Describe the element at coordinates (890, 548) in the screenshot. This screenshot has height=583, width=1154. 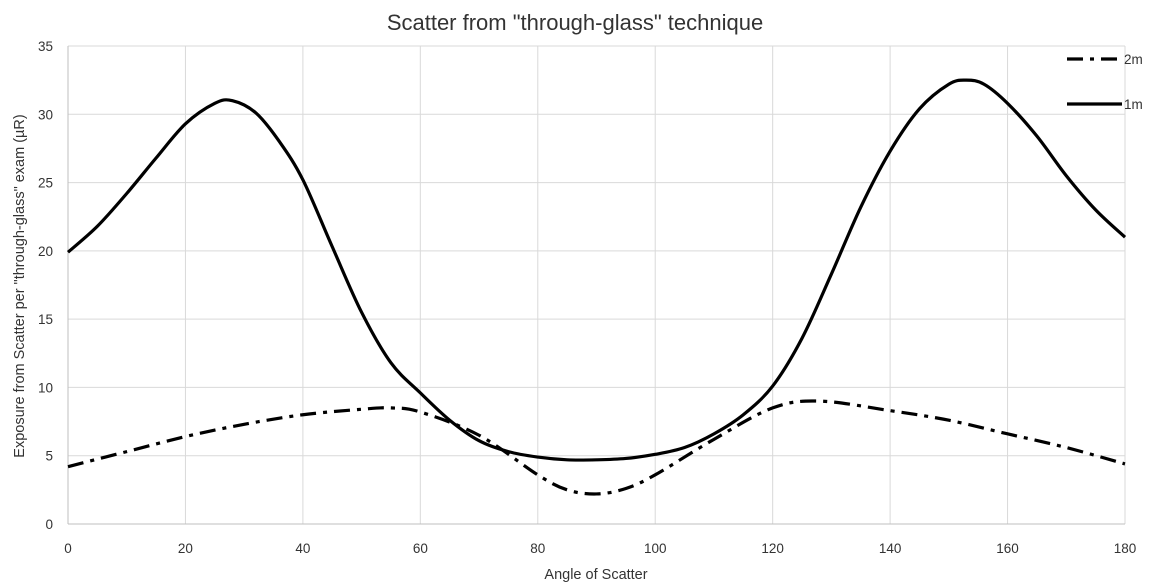
I see `x-tick-label: 140` at that location.